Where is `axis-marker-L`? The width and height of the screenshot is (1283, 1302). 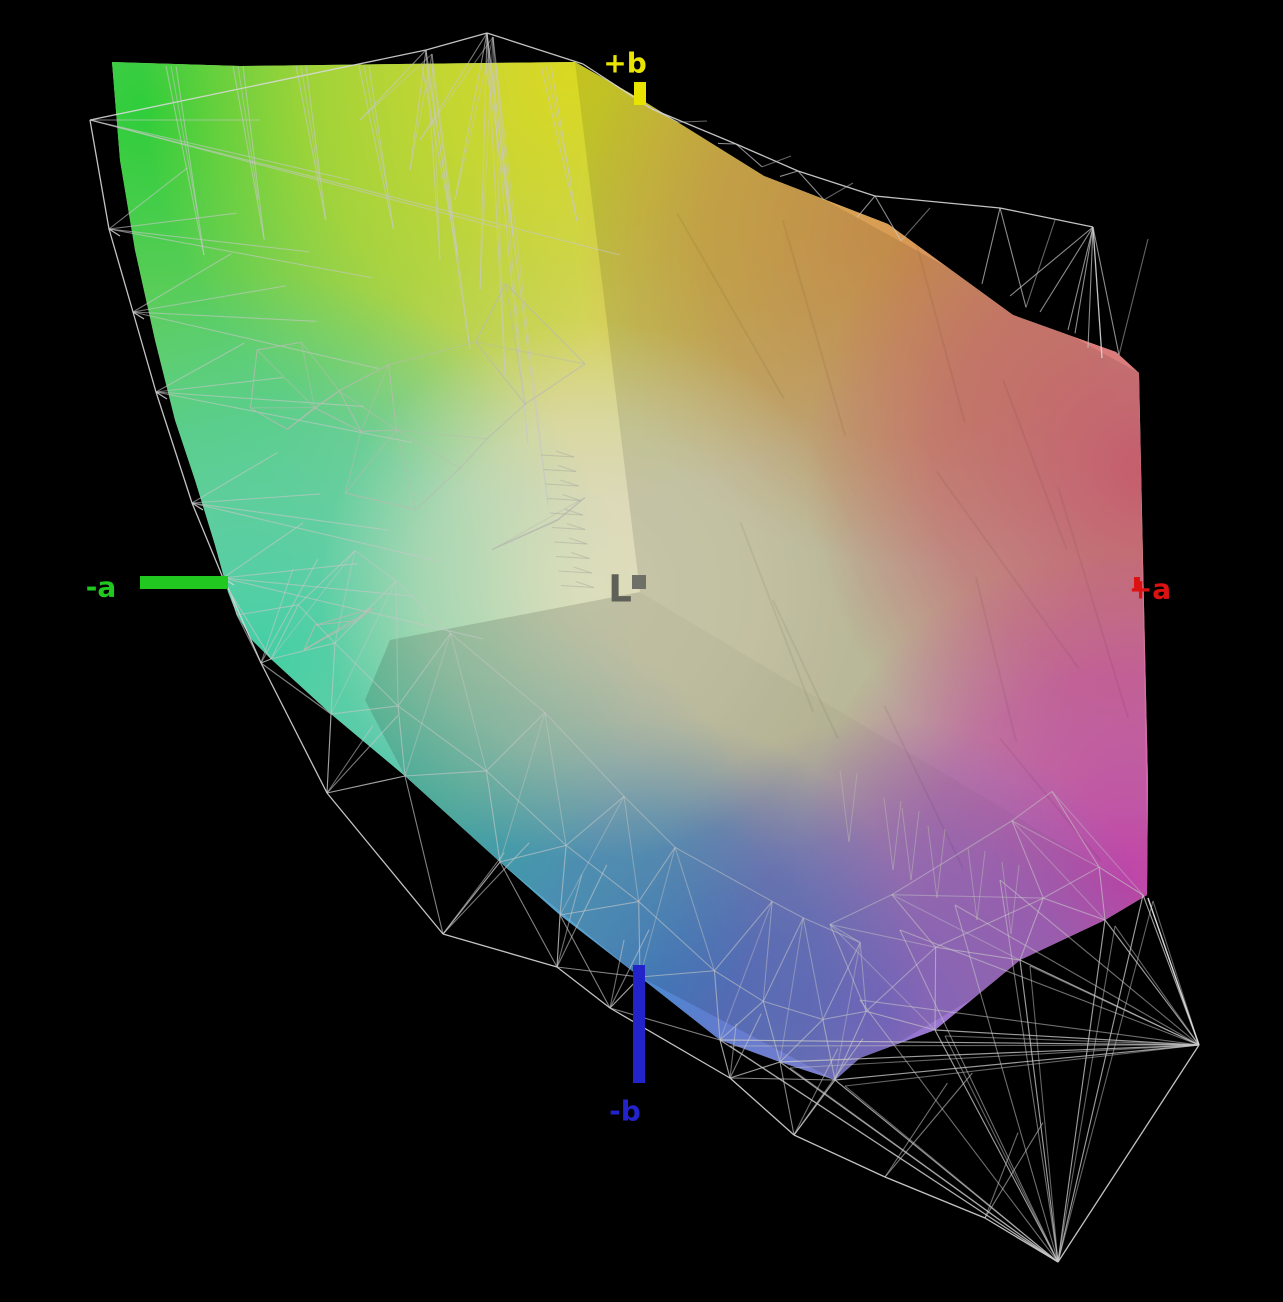 axis-marker-L is located at coordinates (639, 582).